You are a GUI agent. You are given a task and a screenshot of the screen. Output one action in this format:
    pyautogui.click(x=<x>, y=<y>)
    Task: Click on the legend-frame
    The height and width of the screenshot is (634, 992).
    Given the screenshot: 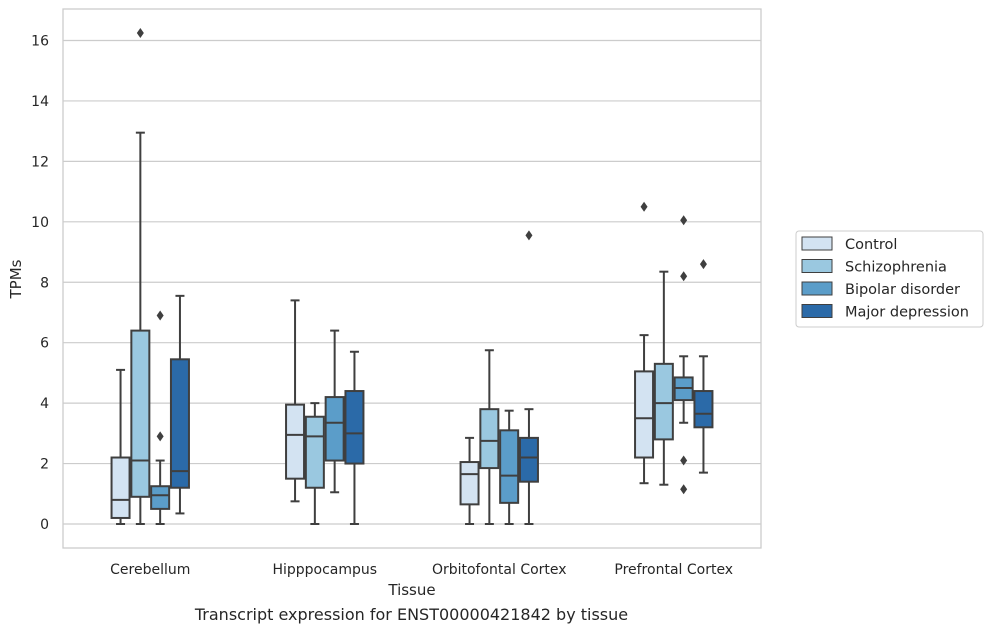 What is the action you would take?
    pyautogui.click(x=889, y=279)
    